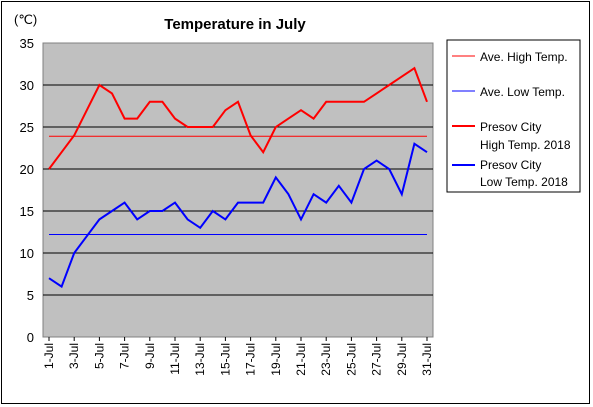 The image size is (593, 407). I want to click on x-tick-label: 7-Jul, so click(125, 356).